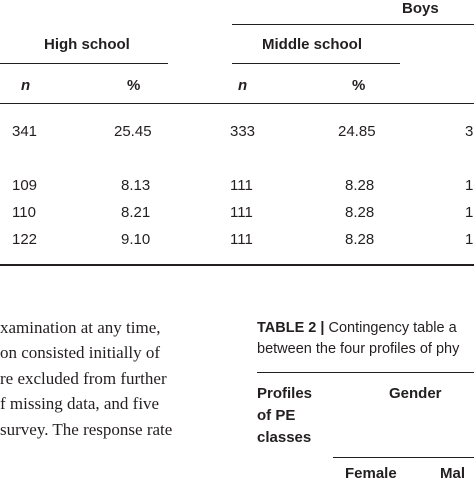 The image size is (474, 485). I want to click on table-2-label: TABLE 2 |, so click(291, 328).